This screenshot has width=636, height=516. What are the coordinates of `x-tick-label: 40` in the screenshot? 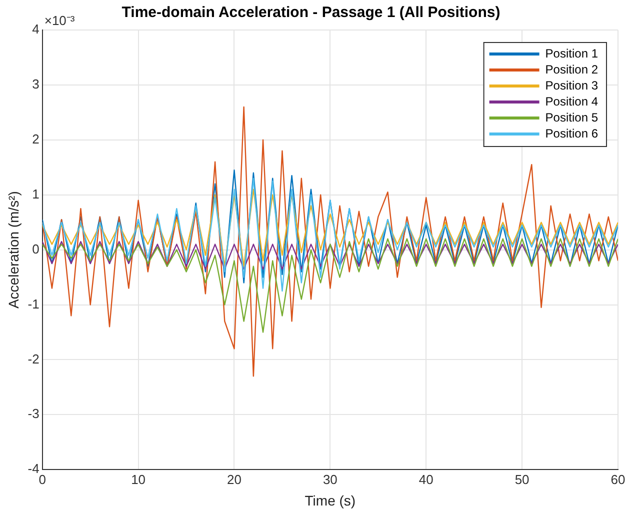 It's located at (426, 479).